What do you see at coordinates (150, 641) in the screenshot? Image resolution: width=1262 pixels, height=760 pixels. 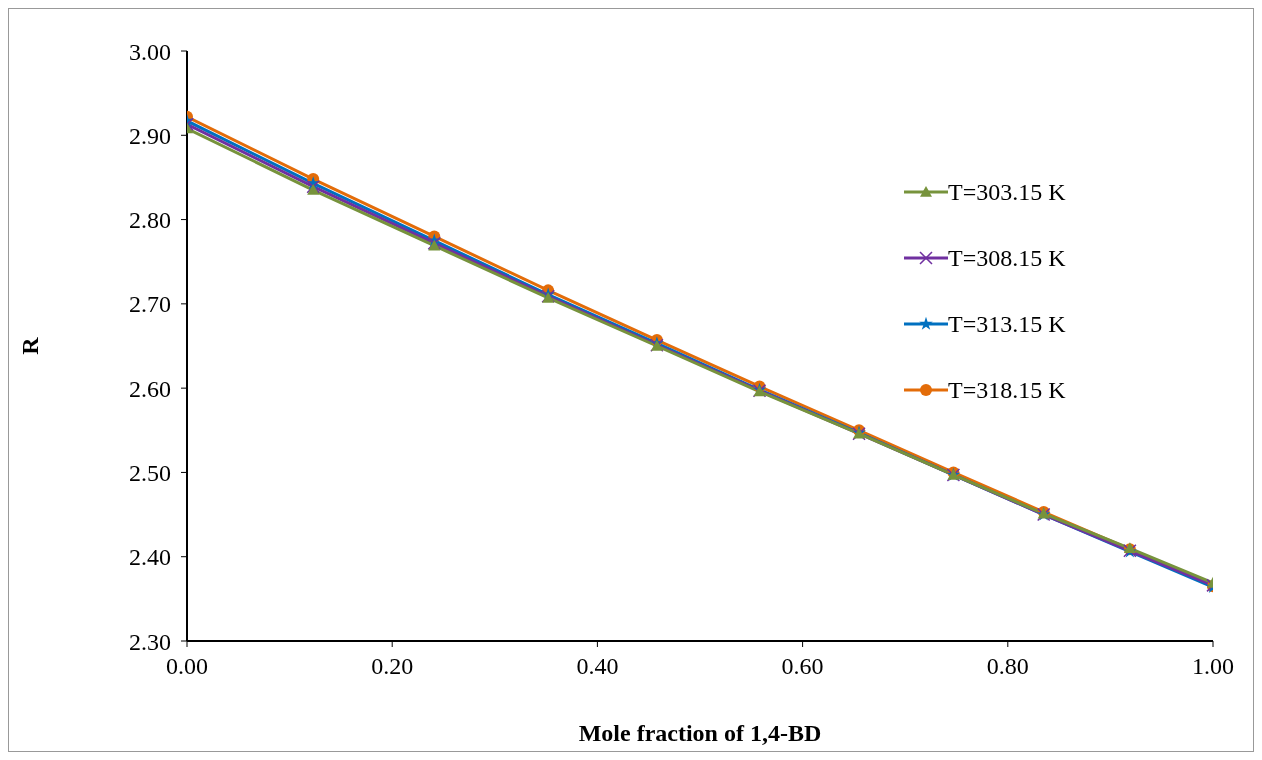 I see `y-tick-label: 2.30` at bounding box center [150, 641].